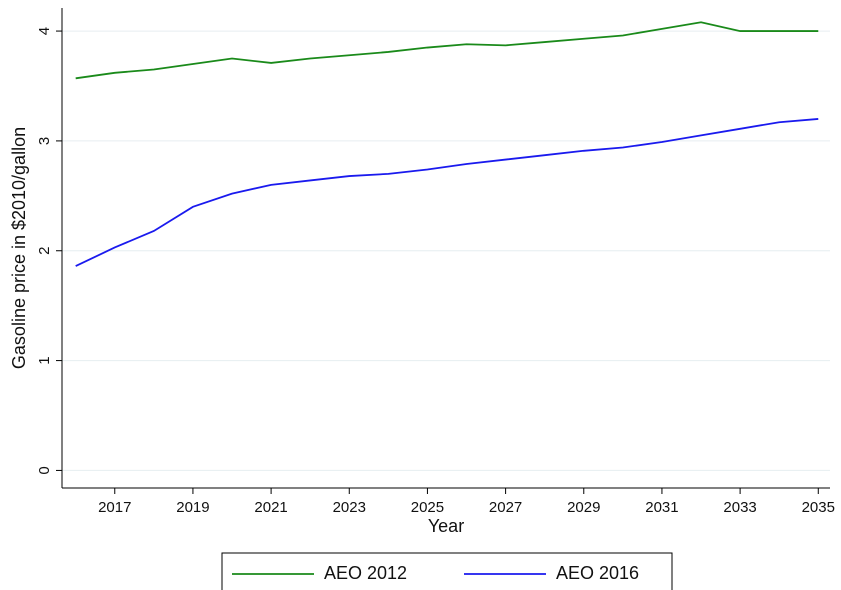  Describe the element at coordinates (44, 251) in the screenshot. I see `y-tick-label: 2` at that location.